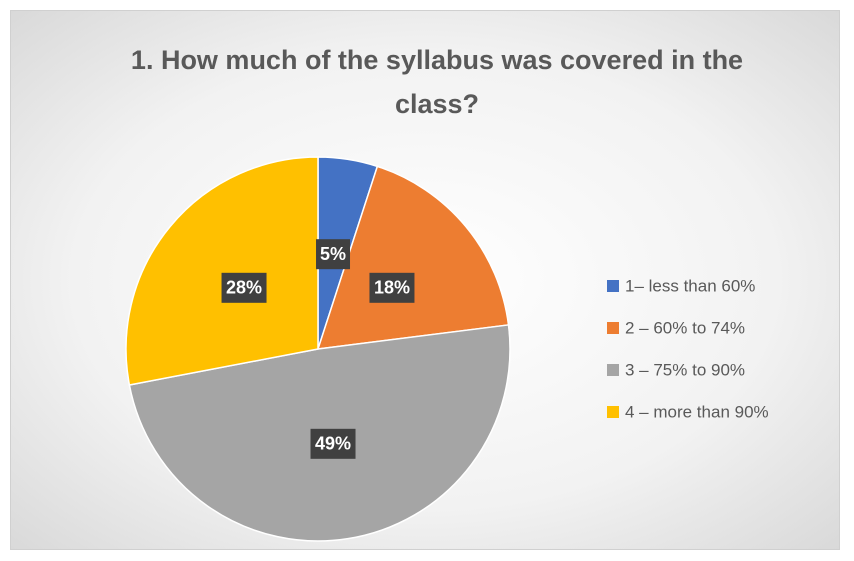  Describe the element at coordinates (690, 285) in the screenshot. I see `legend-label: 1– less than 60%` at that location.